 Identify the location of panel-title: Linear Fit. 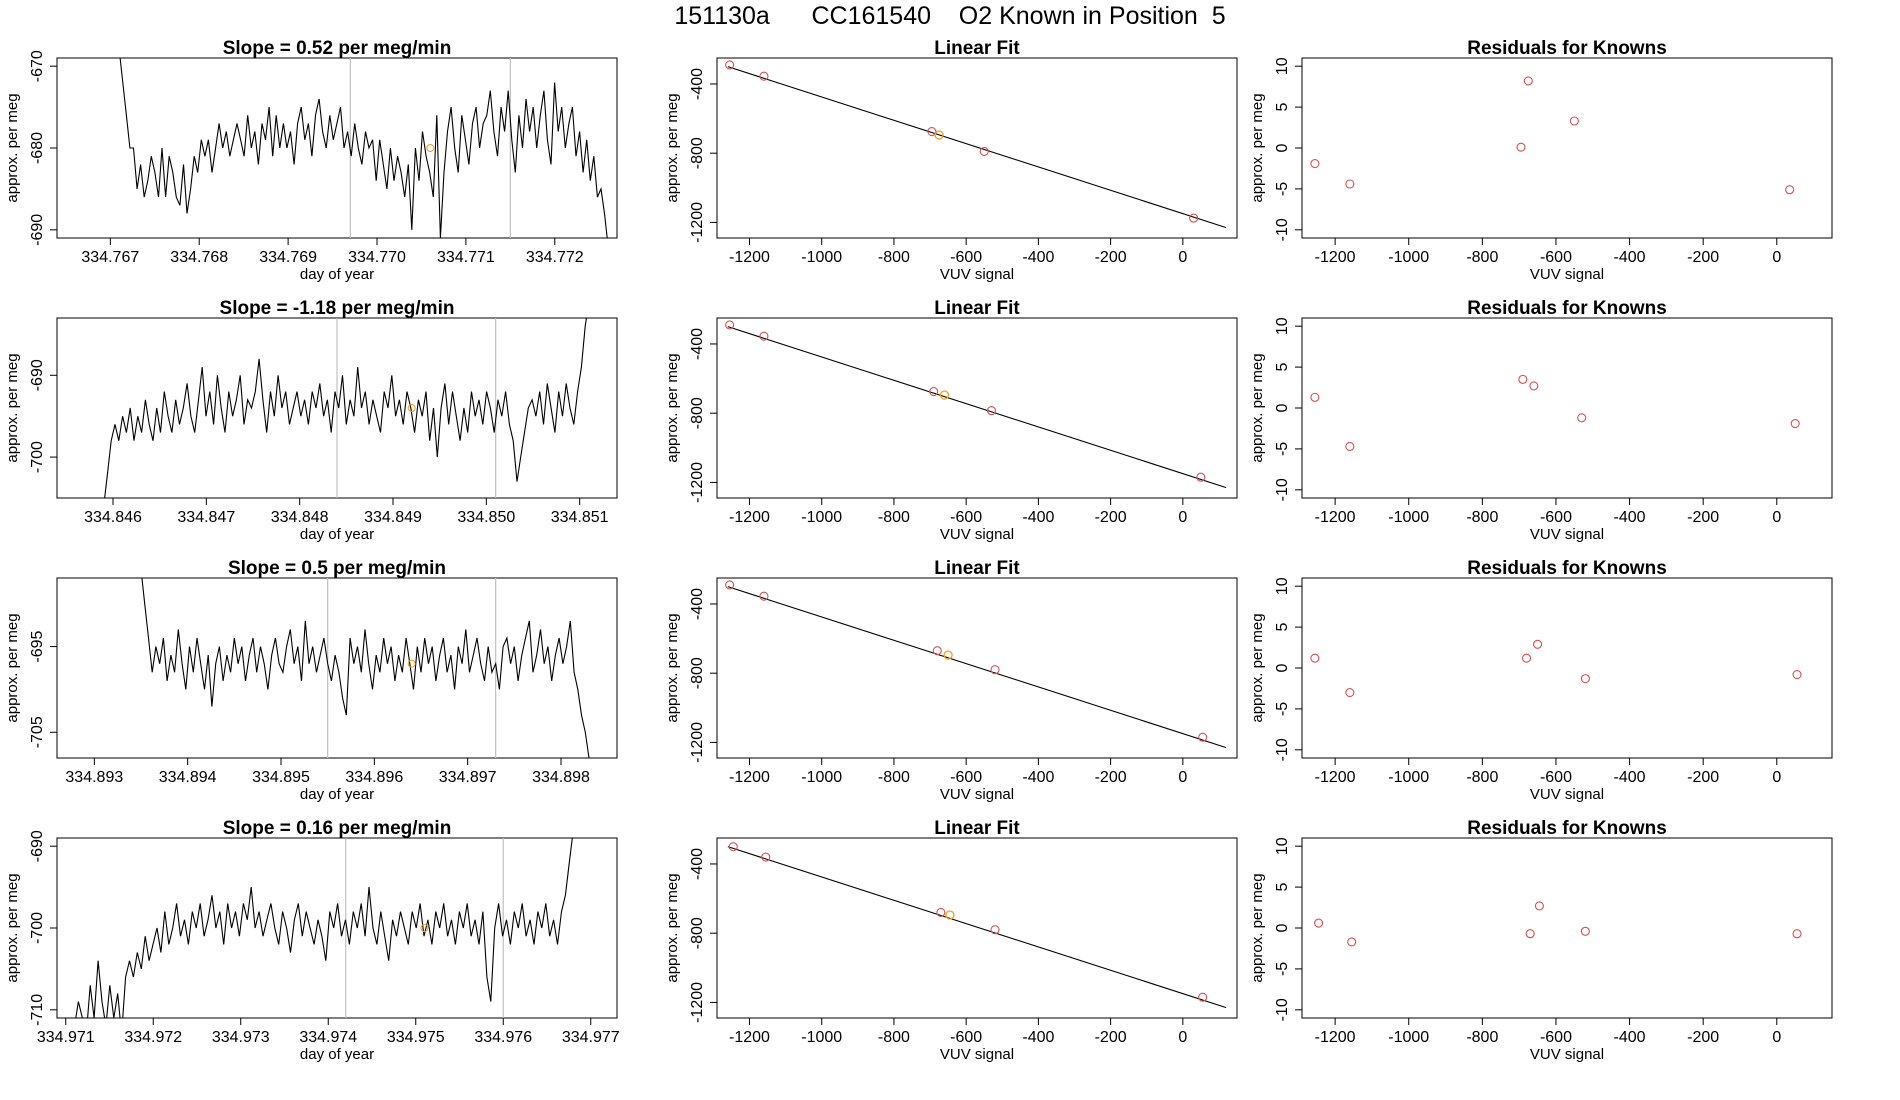
(977, 828).